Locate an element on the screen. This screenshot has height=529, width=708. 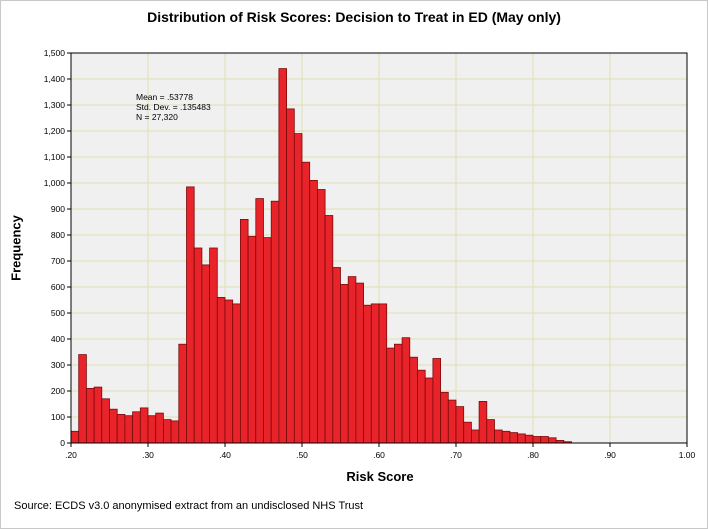
std-annotation: Std. Dev. = .135483 is located at coordinates (173, 107).